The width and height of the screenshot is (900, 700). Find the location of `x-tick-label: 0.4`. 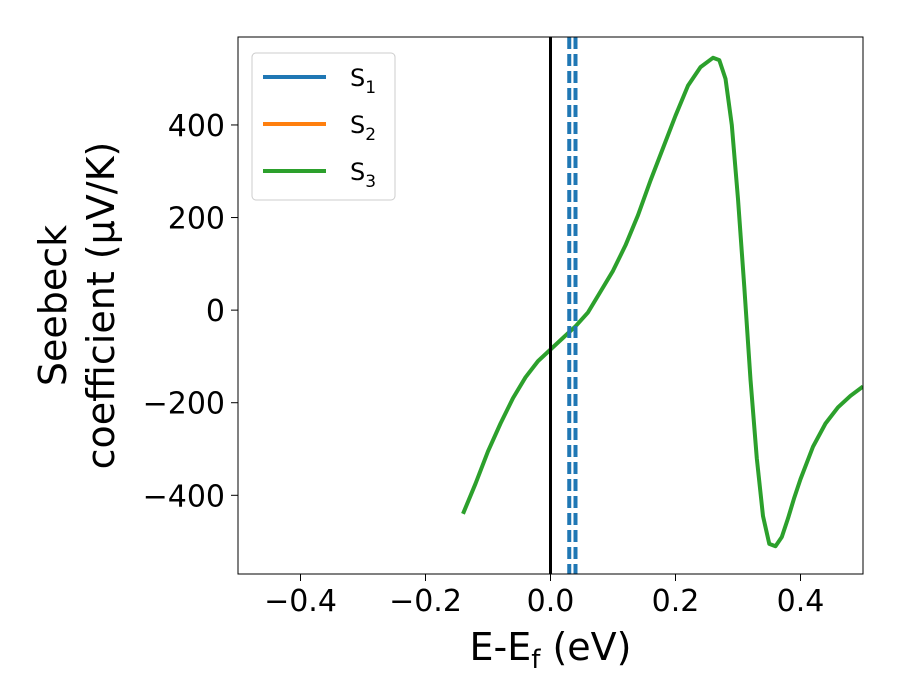

x-tick-label: 0.4 is located at coordinates (801, 601).